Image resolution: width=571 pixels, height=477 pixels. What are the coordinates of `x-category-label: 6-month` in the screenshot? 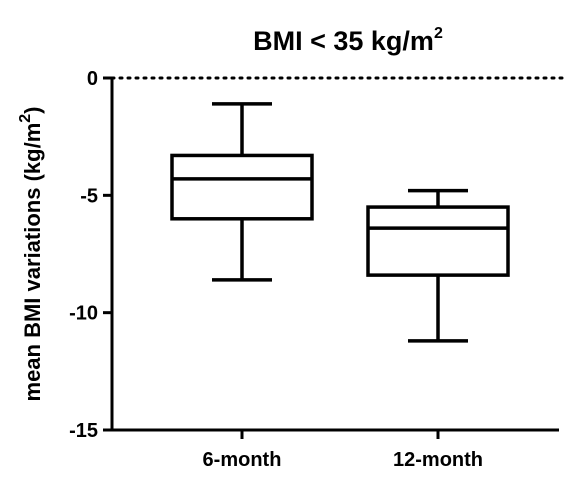 It's located at (242, 460).